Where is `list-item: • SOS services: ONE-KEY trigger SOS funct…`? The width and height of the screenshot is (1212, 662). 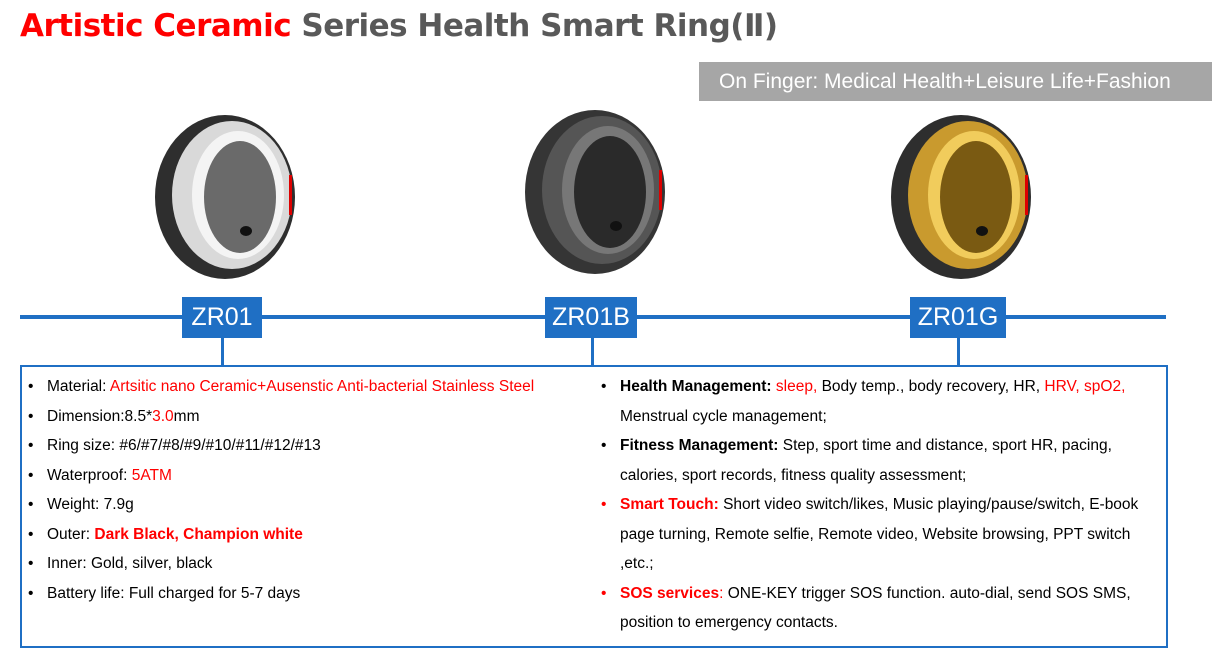 list-item: • SOS services: ONE-KEY trigger SOS funct… is located at coordinates (881, 608).